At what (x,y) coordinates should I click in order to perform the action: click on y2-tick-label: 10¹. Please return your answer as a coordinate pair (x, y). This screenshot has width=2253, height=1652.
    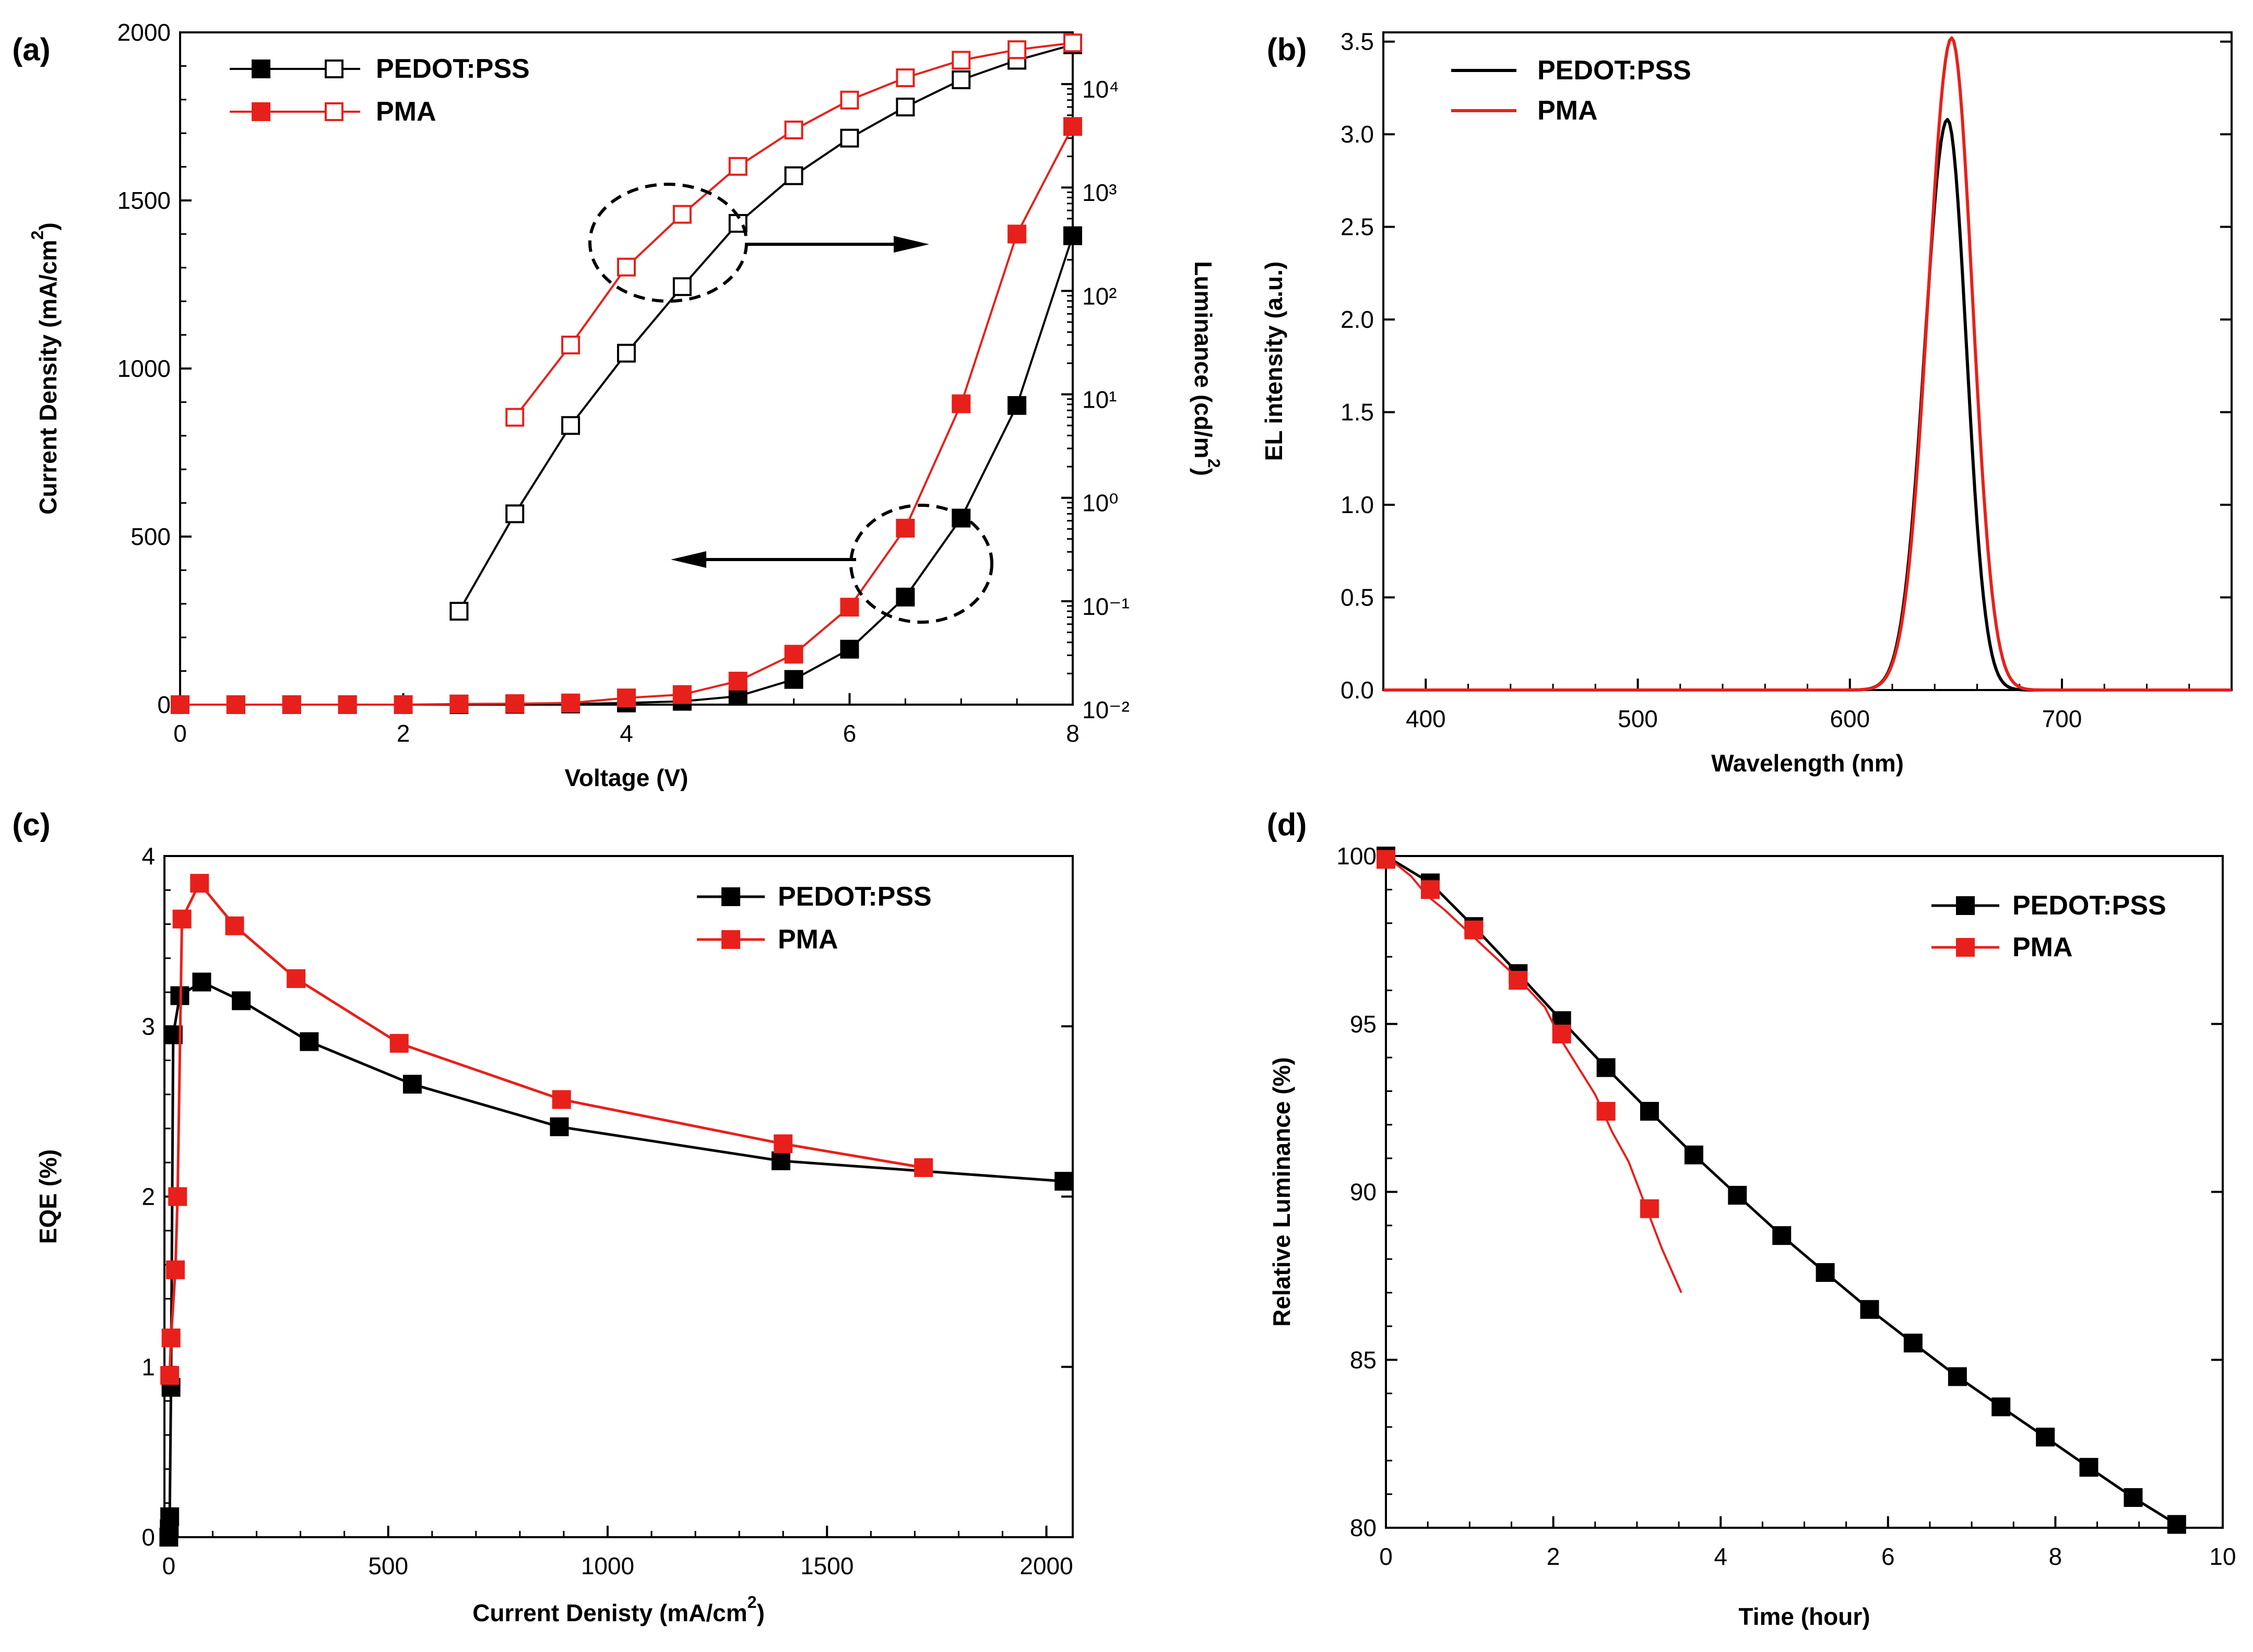
    Looking at the image, I should click on (1099, 399).